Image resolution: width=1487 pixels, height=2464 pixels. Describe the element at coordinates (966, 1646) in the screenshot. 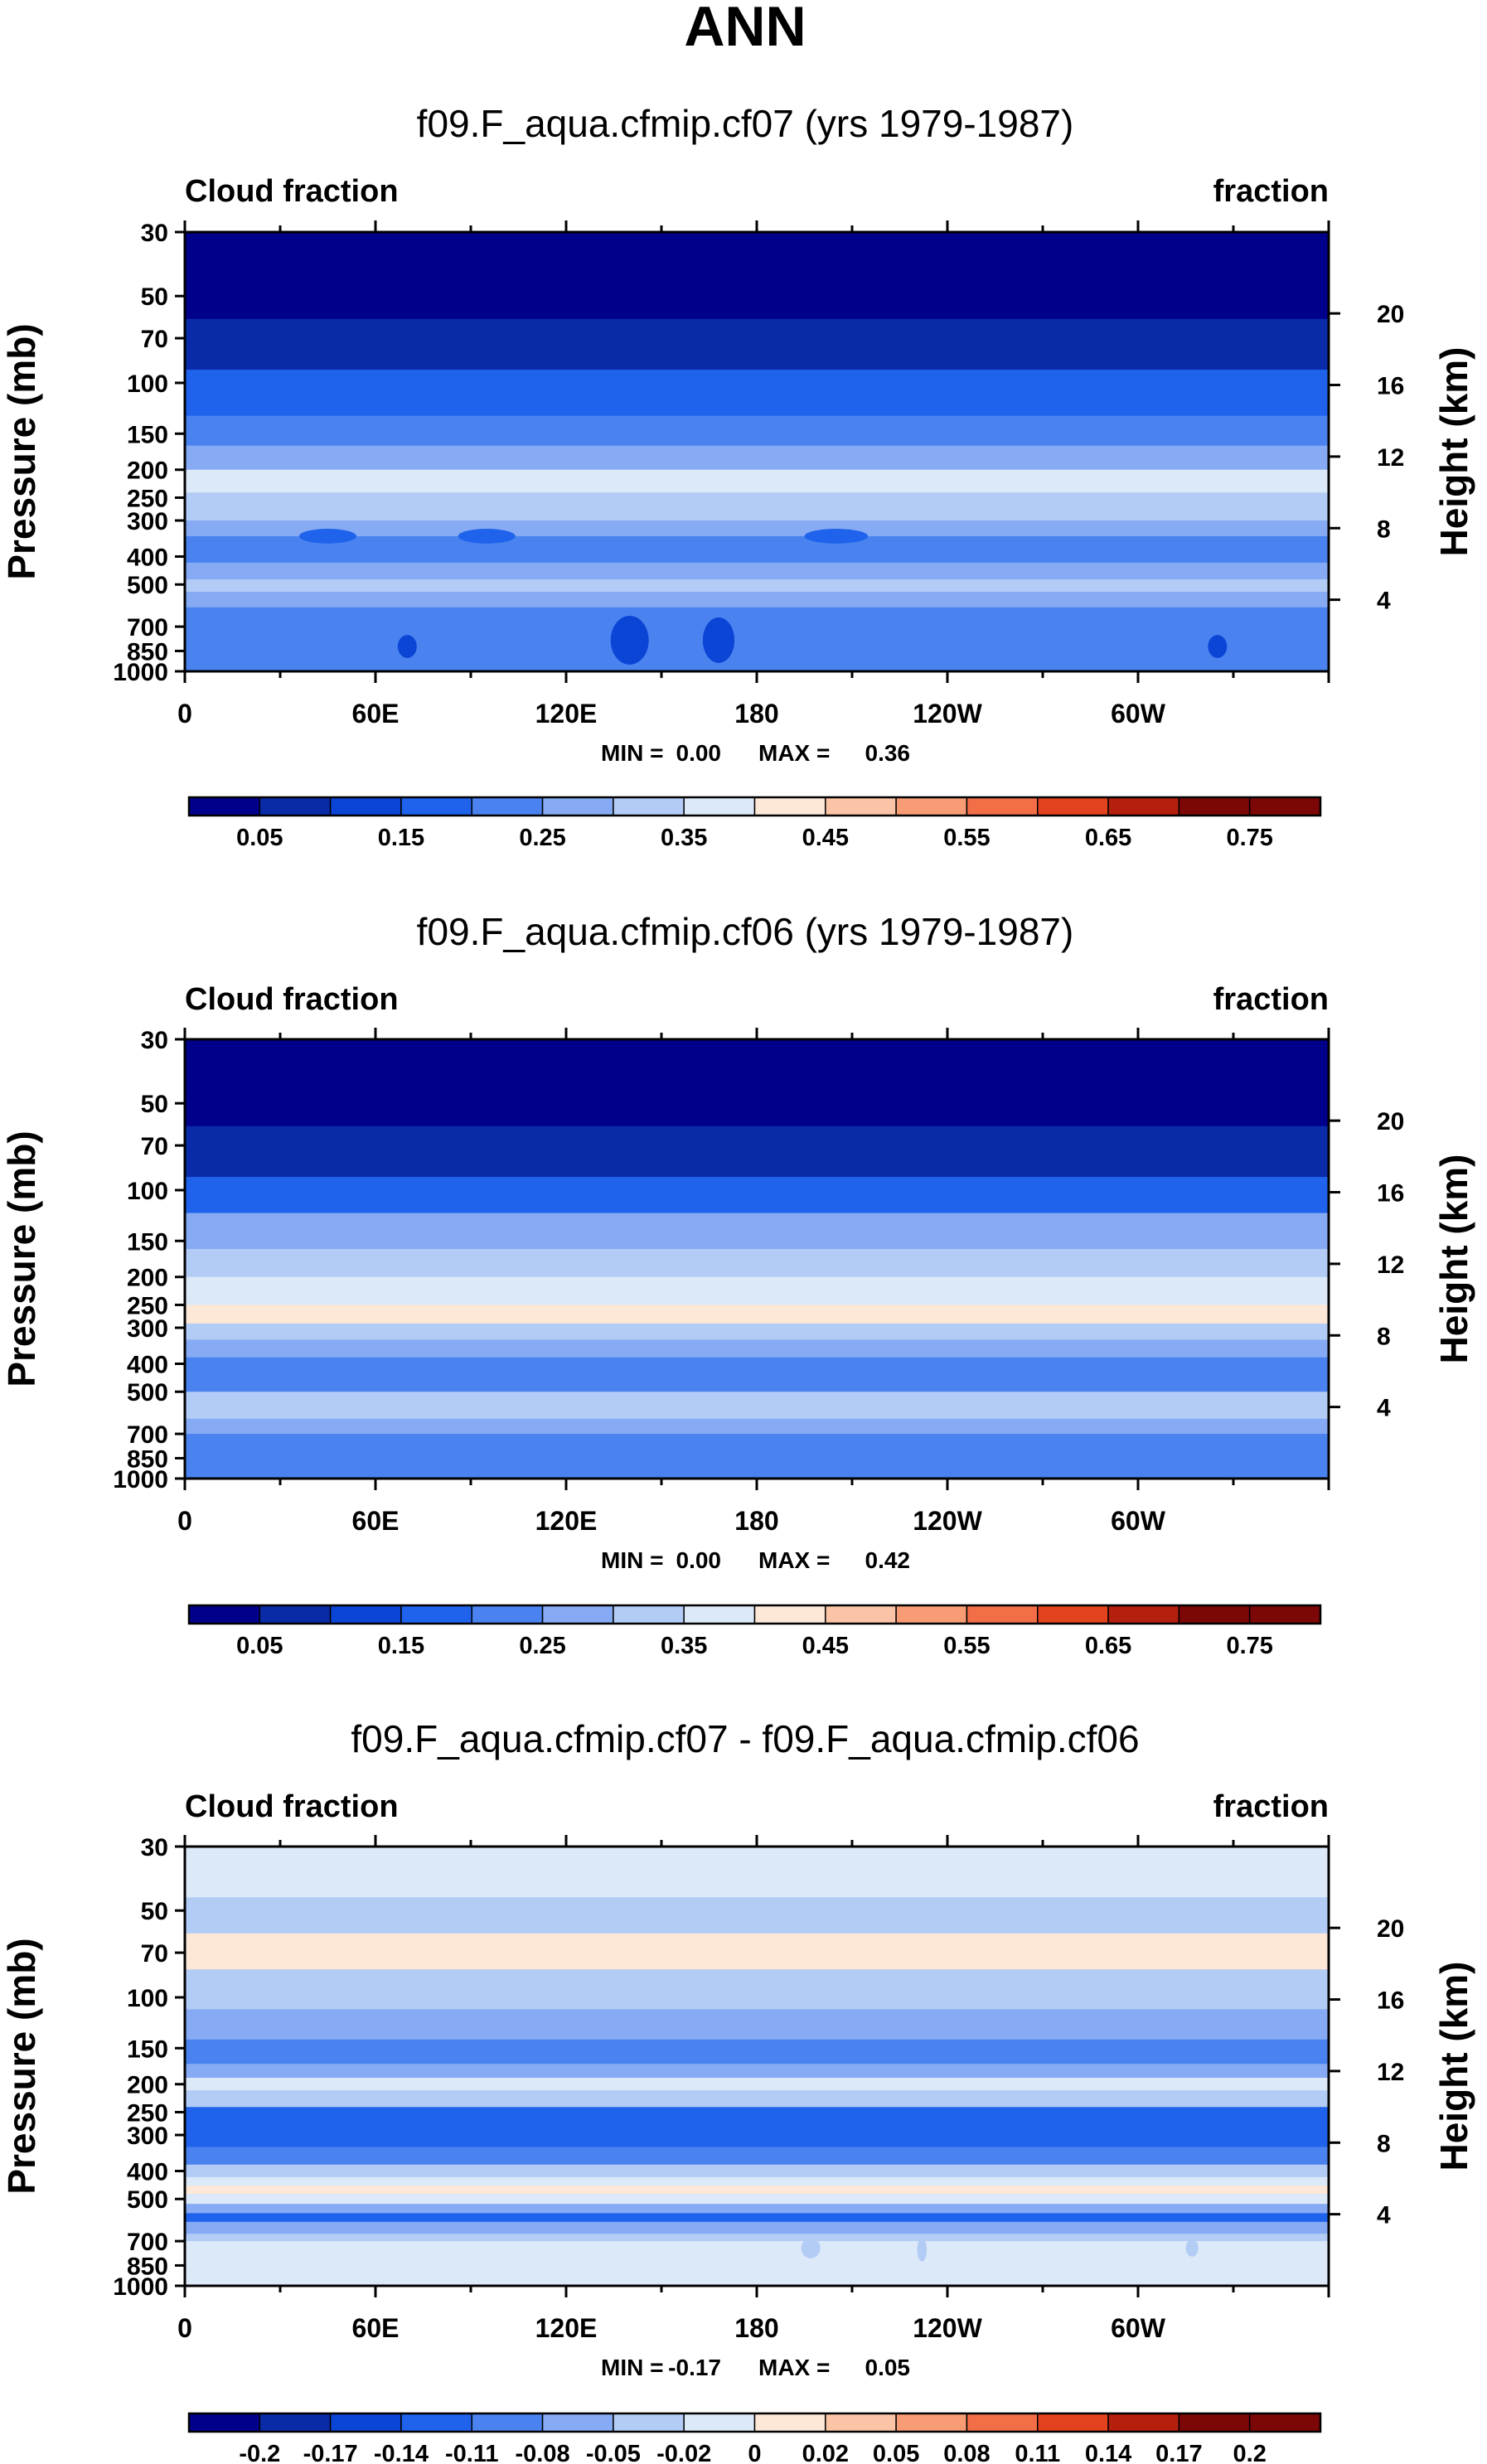

I see `colorbar-label: 0.55` at that location.